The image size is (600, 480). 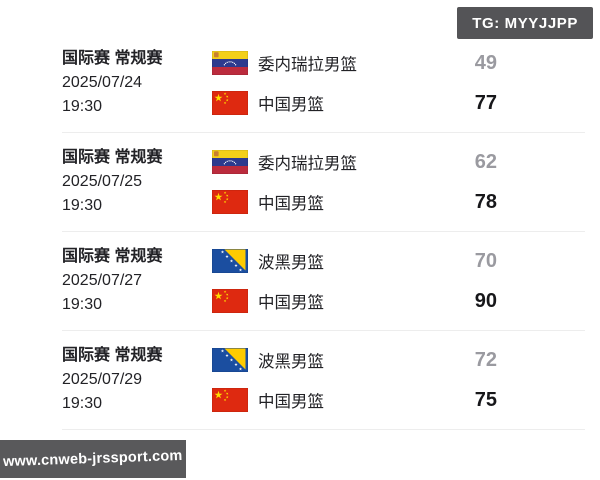 I want to click on home-score: 77, so click(x=485, y=103).